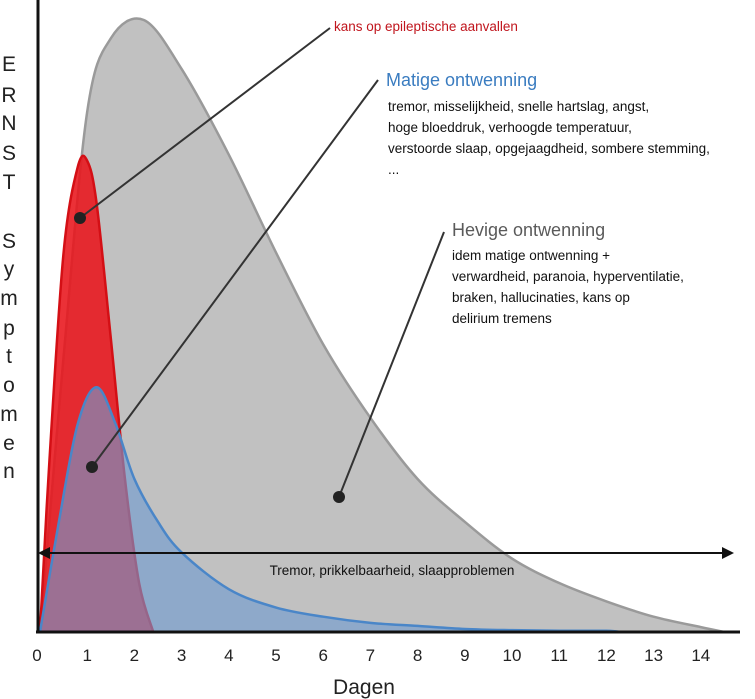 Image resolution: width=755 pixels, height=699 pixels. What do you see at coordinates (339, 497) in the screenshot?
I see `severe-callout-dot` at bounding box center [339, 497].